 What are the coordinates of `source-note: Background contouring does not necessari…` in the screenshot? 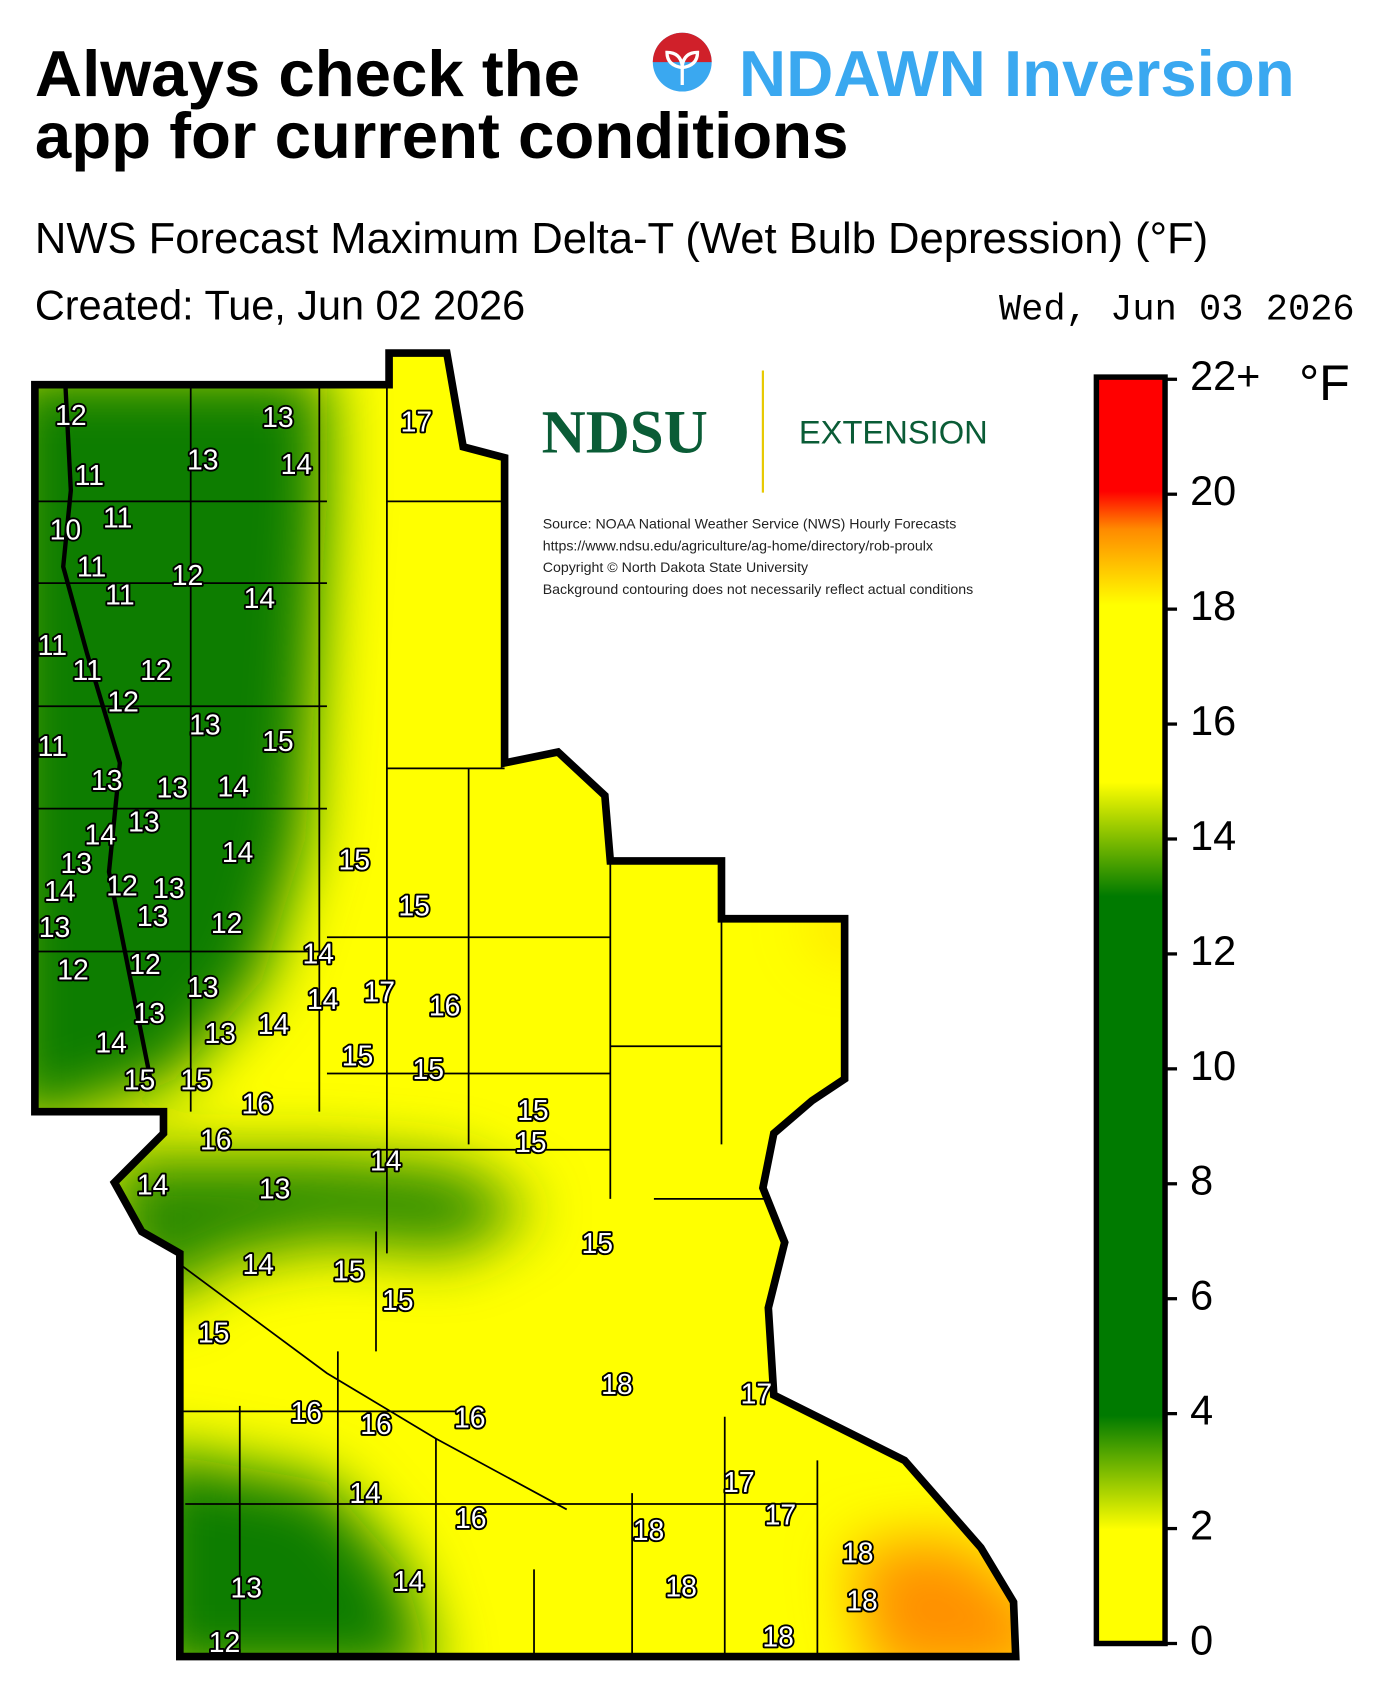 It's located at (758, 590).